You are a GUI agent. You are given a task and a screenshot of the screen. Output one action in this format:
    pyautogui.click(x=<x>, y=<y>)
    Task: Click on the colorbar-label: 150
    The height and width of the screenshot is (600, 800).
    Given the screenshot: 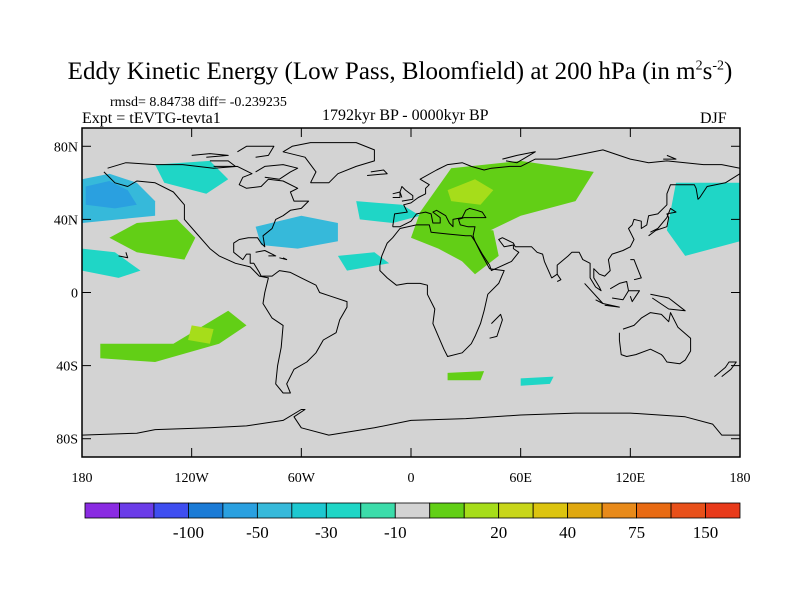 What is the action you would take?
    pyautogui.click(x=706, y=532)
    